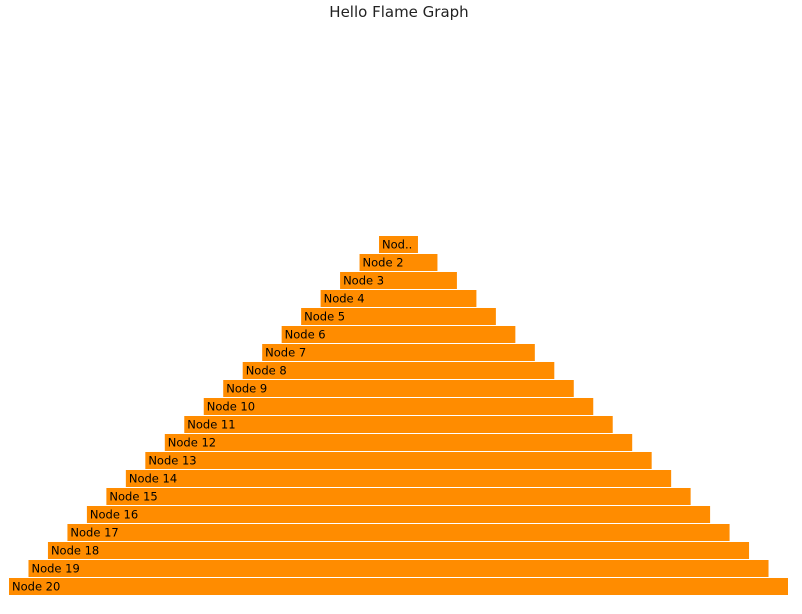  Describe the element at coordinates (363, 281) in the screenshot. I see `flame-bar-label: Node 3` at that location.